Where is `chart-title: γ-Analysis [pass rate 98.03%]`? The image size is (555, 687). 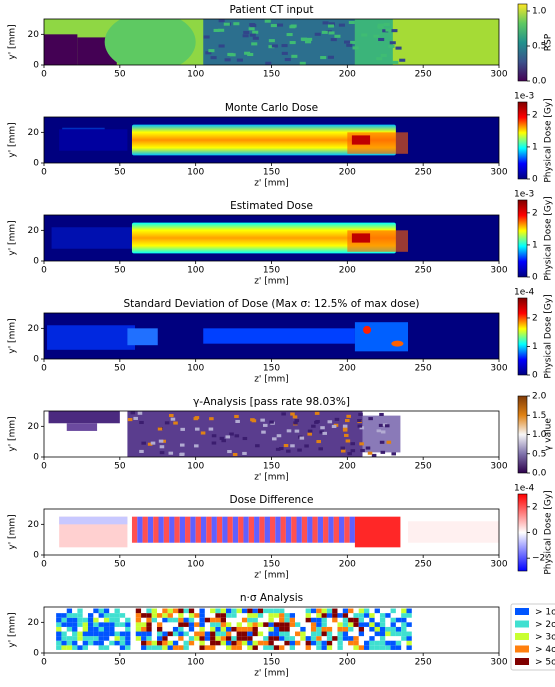
chart-title: γ-Analysis [pass rate 98.03%] is located at coordinates (271, 402).